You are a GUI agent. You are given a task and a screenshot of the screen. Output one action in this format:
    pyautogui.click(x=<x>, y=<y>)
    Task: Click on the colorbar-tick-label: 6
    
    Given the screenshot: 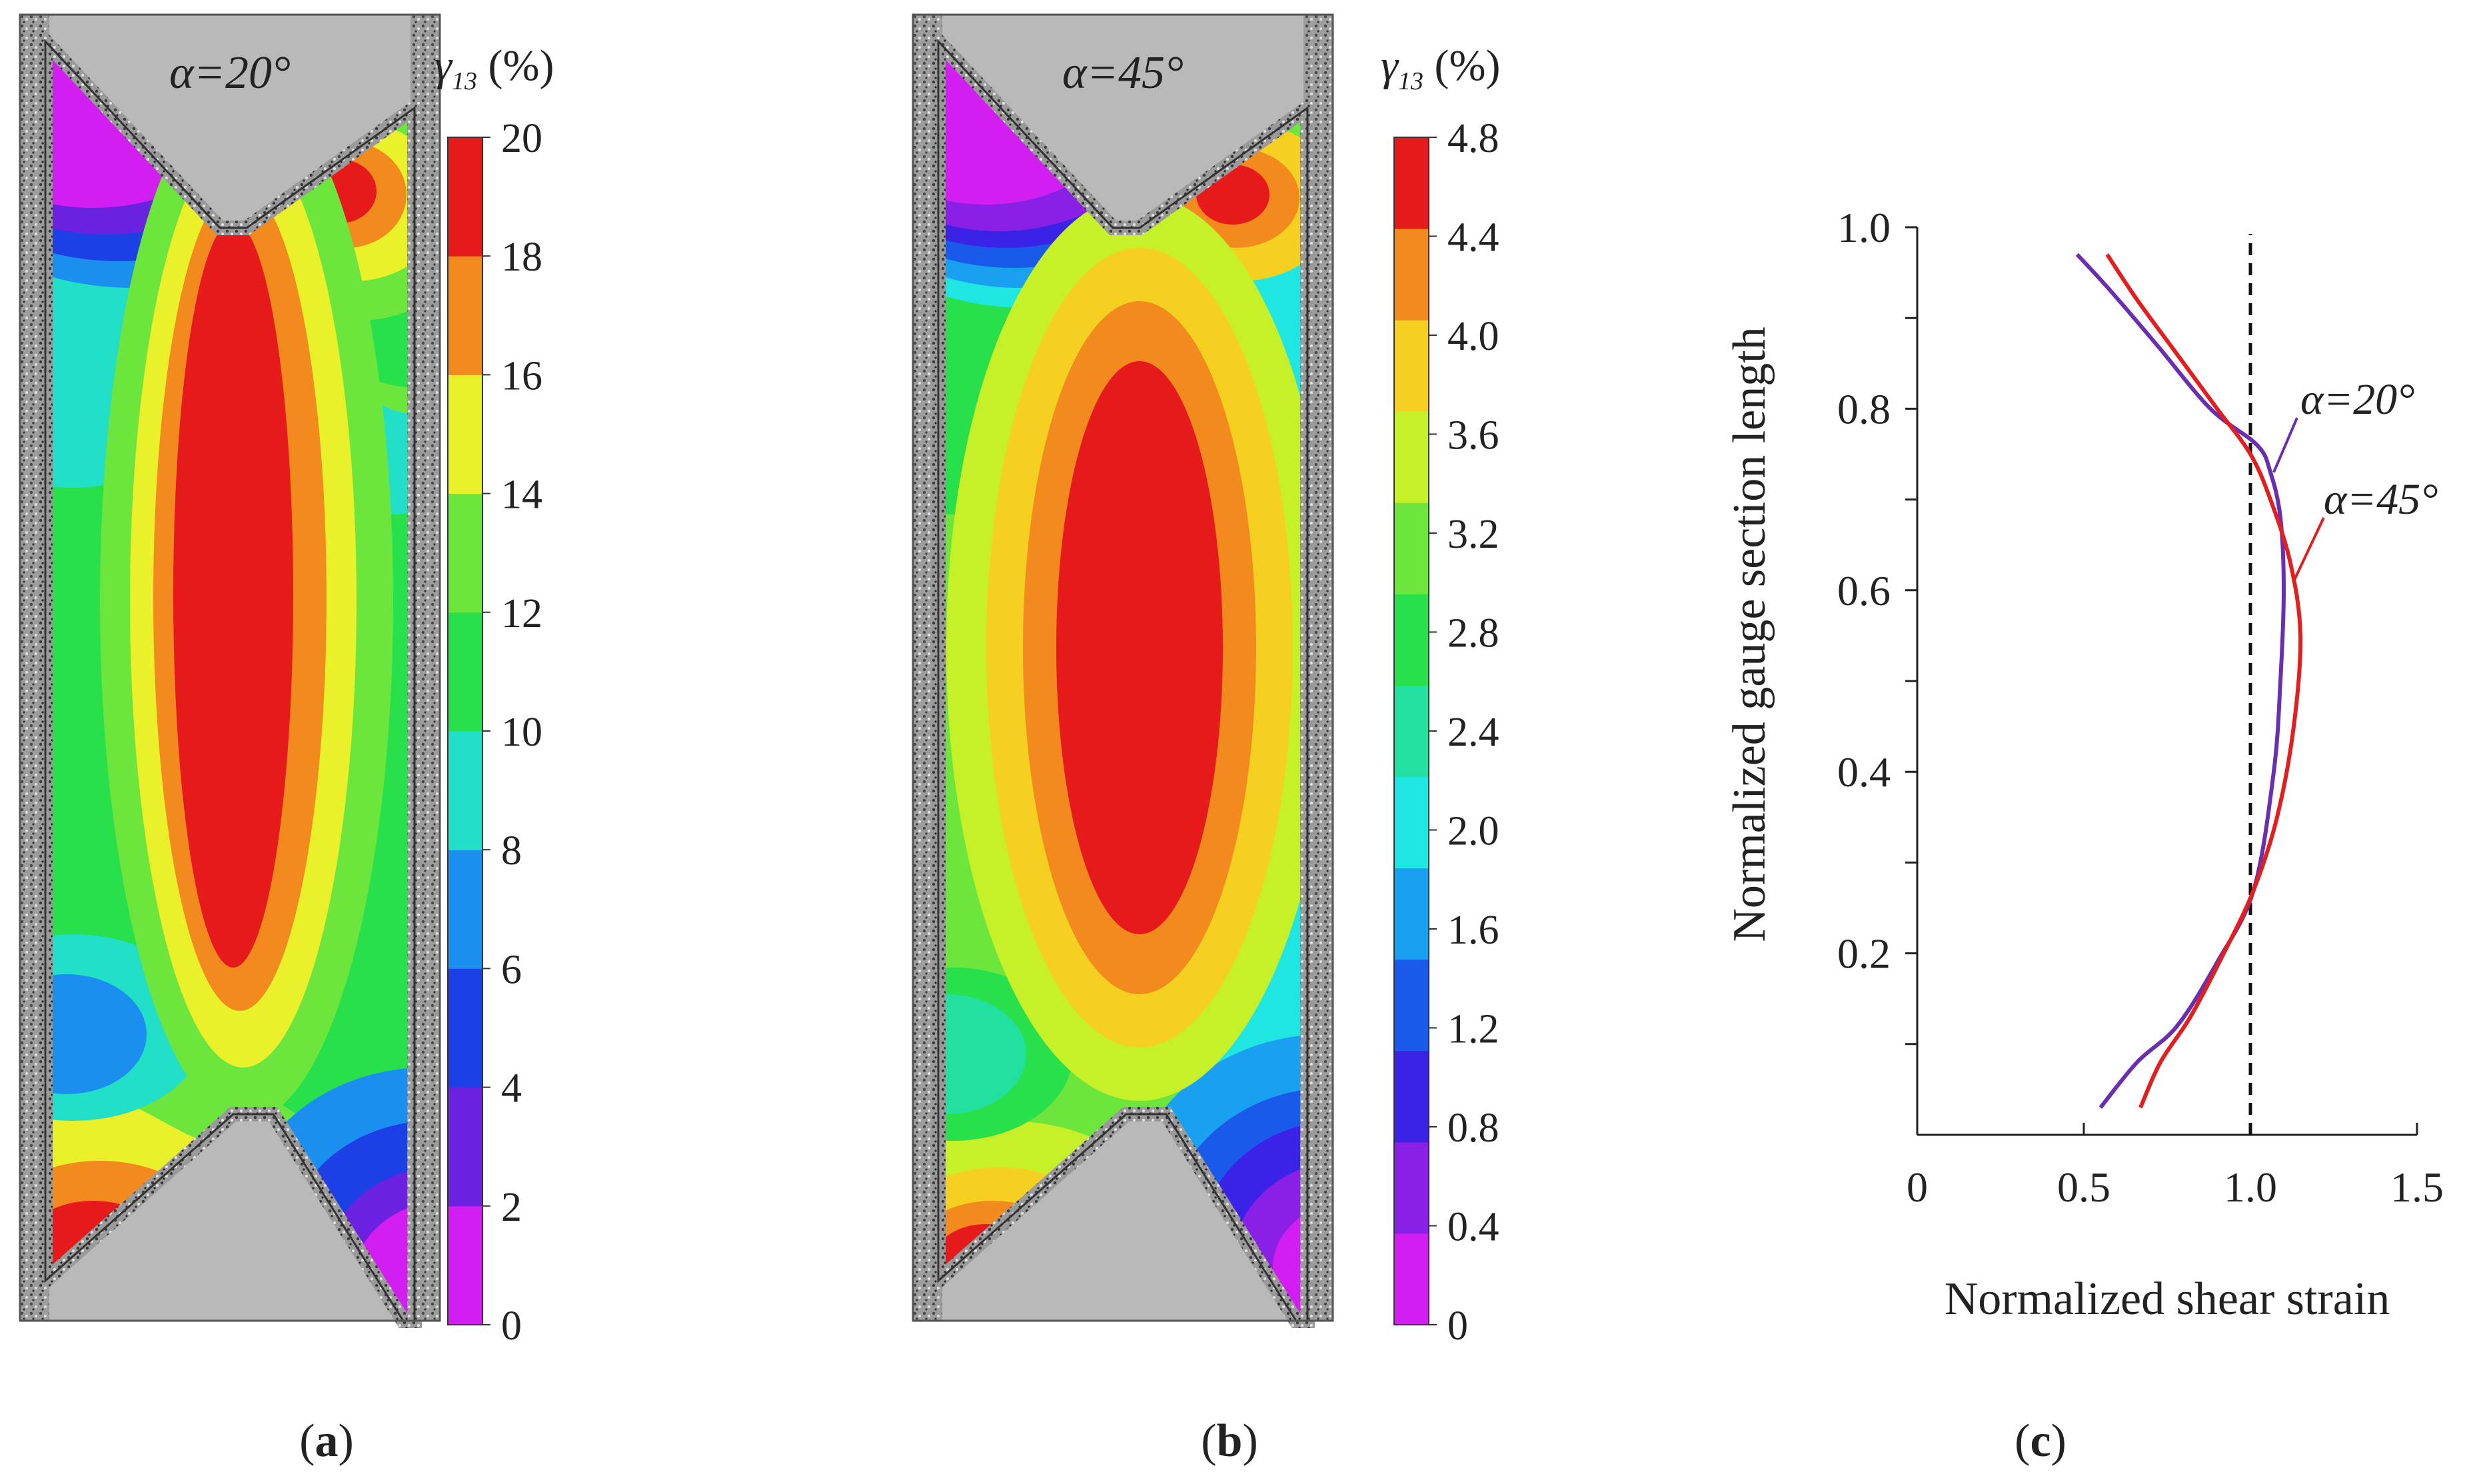 What is the action you would take?
    pyautogui.click(x=511, y=969)
    